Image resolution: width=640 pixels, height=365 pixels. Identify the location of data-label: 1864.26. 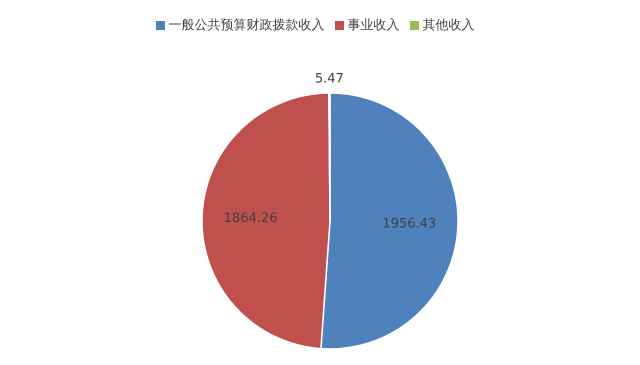
(251, 218).